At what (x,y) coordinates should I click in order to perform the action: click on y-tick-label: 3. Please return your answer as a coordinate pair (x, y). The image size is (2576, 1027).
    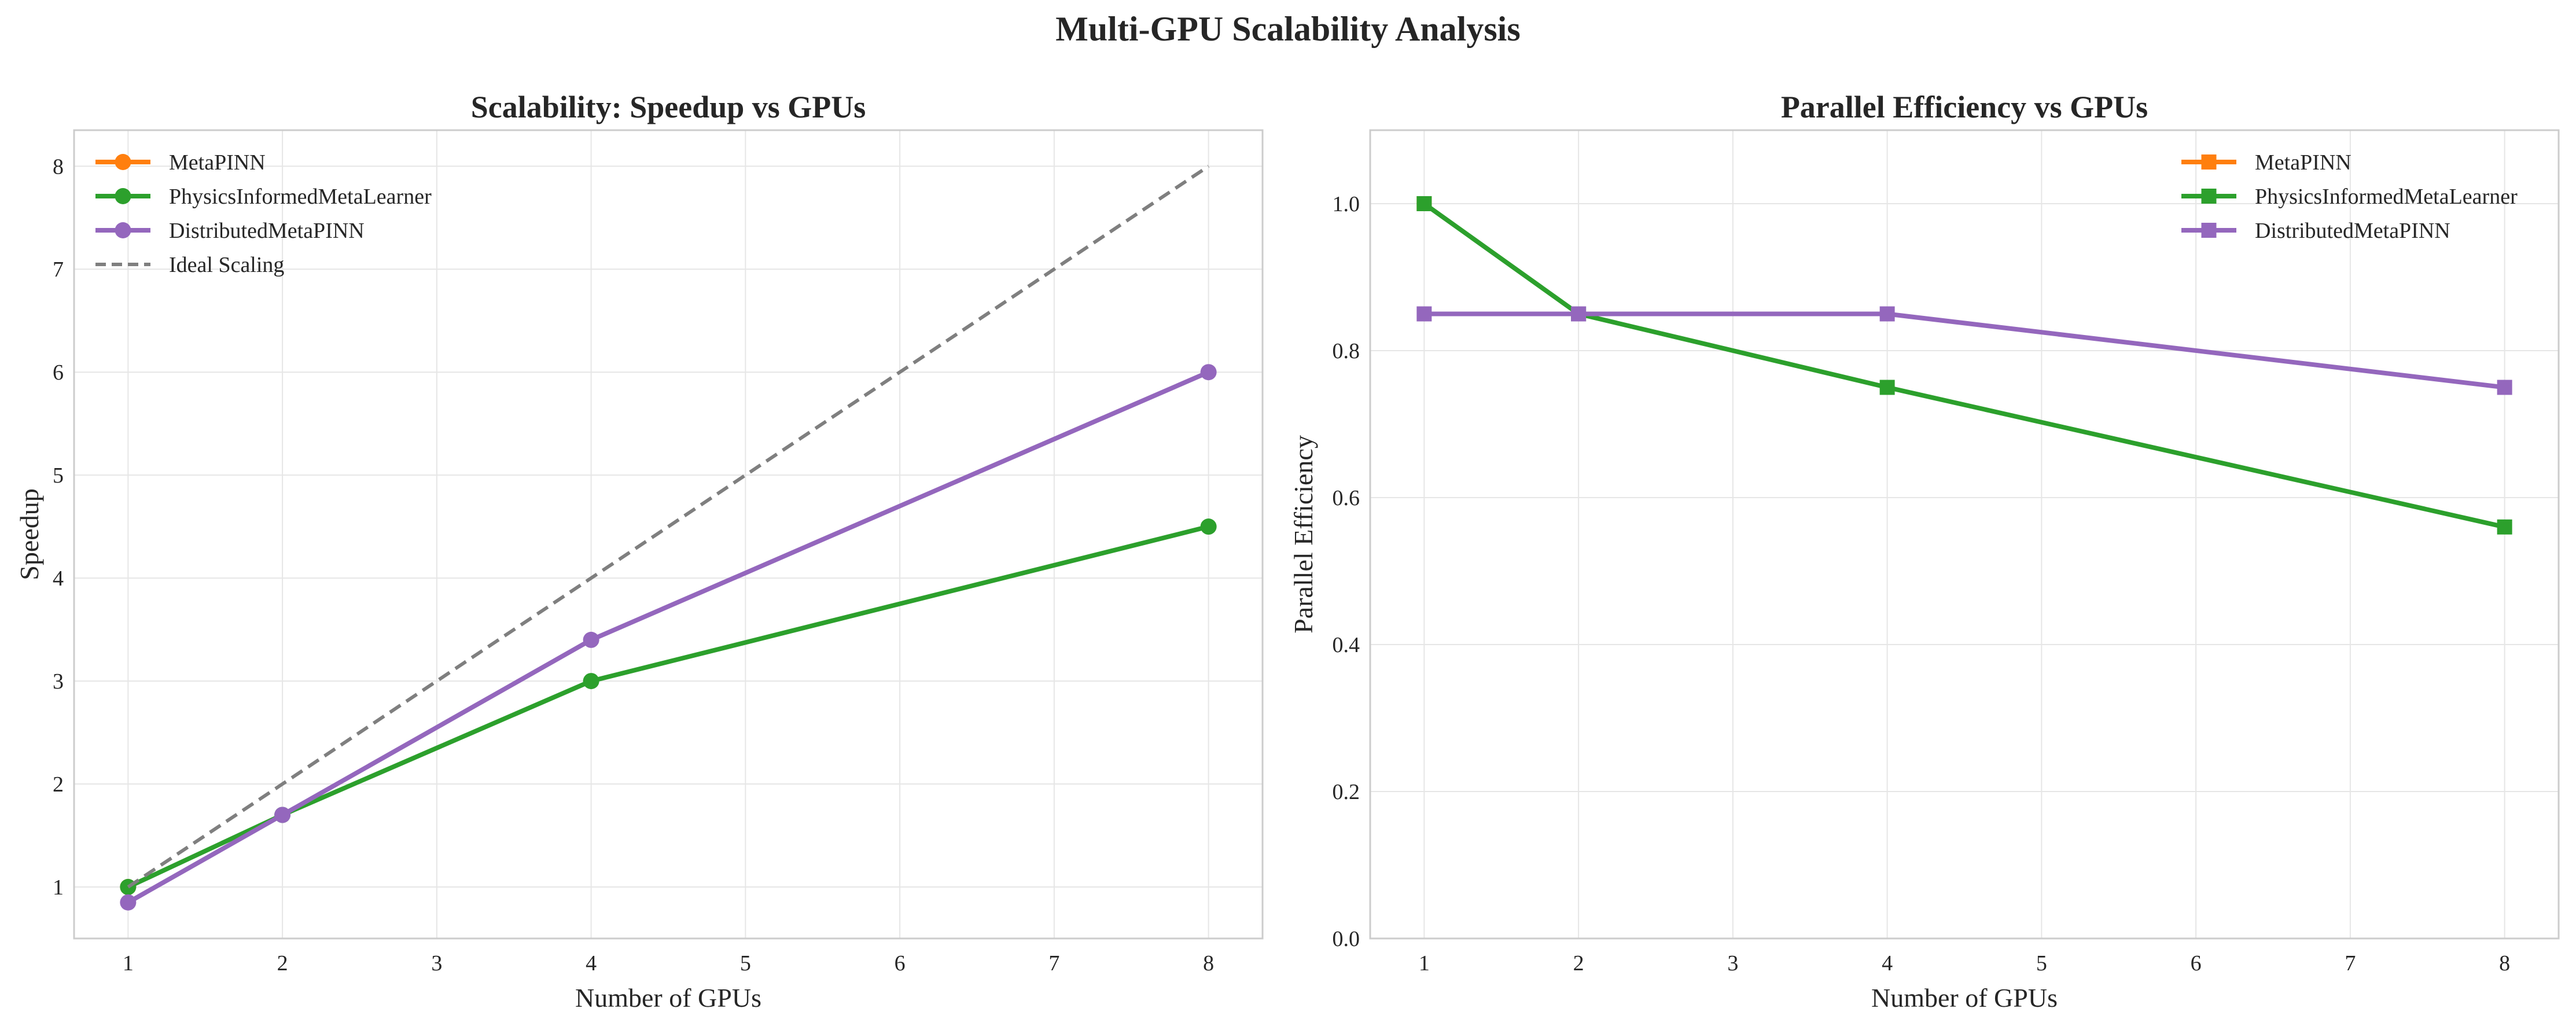
    Looking at the image, I should click on (58, 681).